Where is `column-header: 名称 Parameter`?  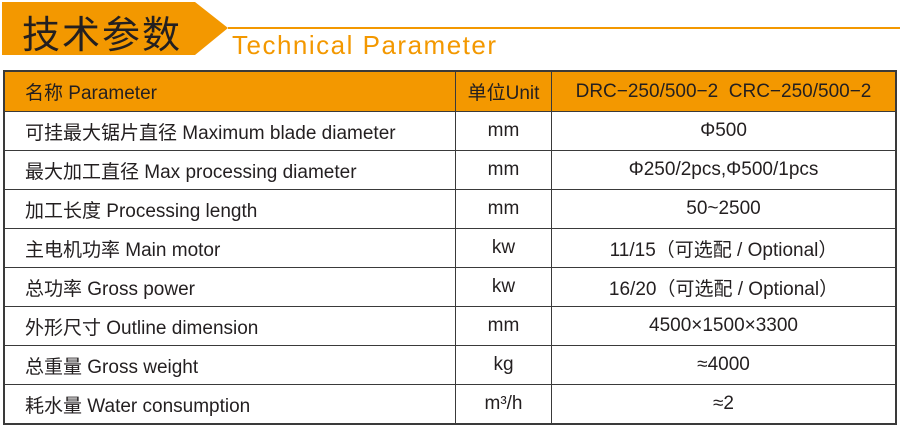 column-header: 名称 Parameter is located at coordinates (229, 91).